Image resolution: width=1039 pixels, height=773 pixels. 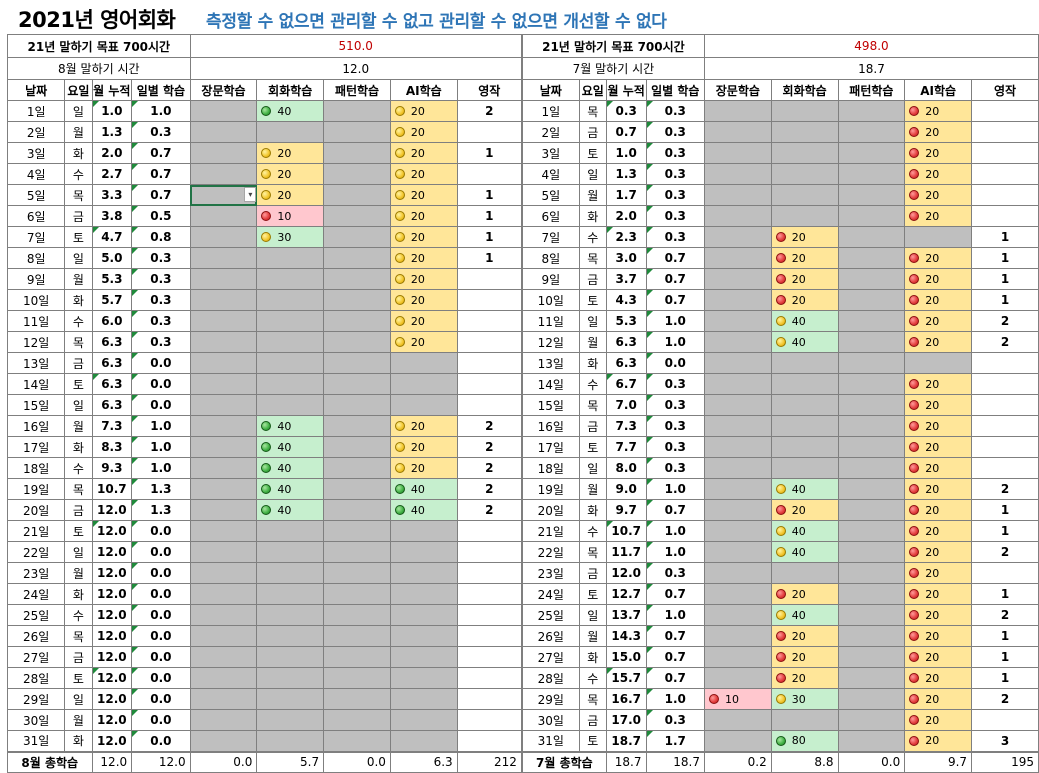 I want to click on left-date-cell: 19일, so click(x=36, y=489).